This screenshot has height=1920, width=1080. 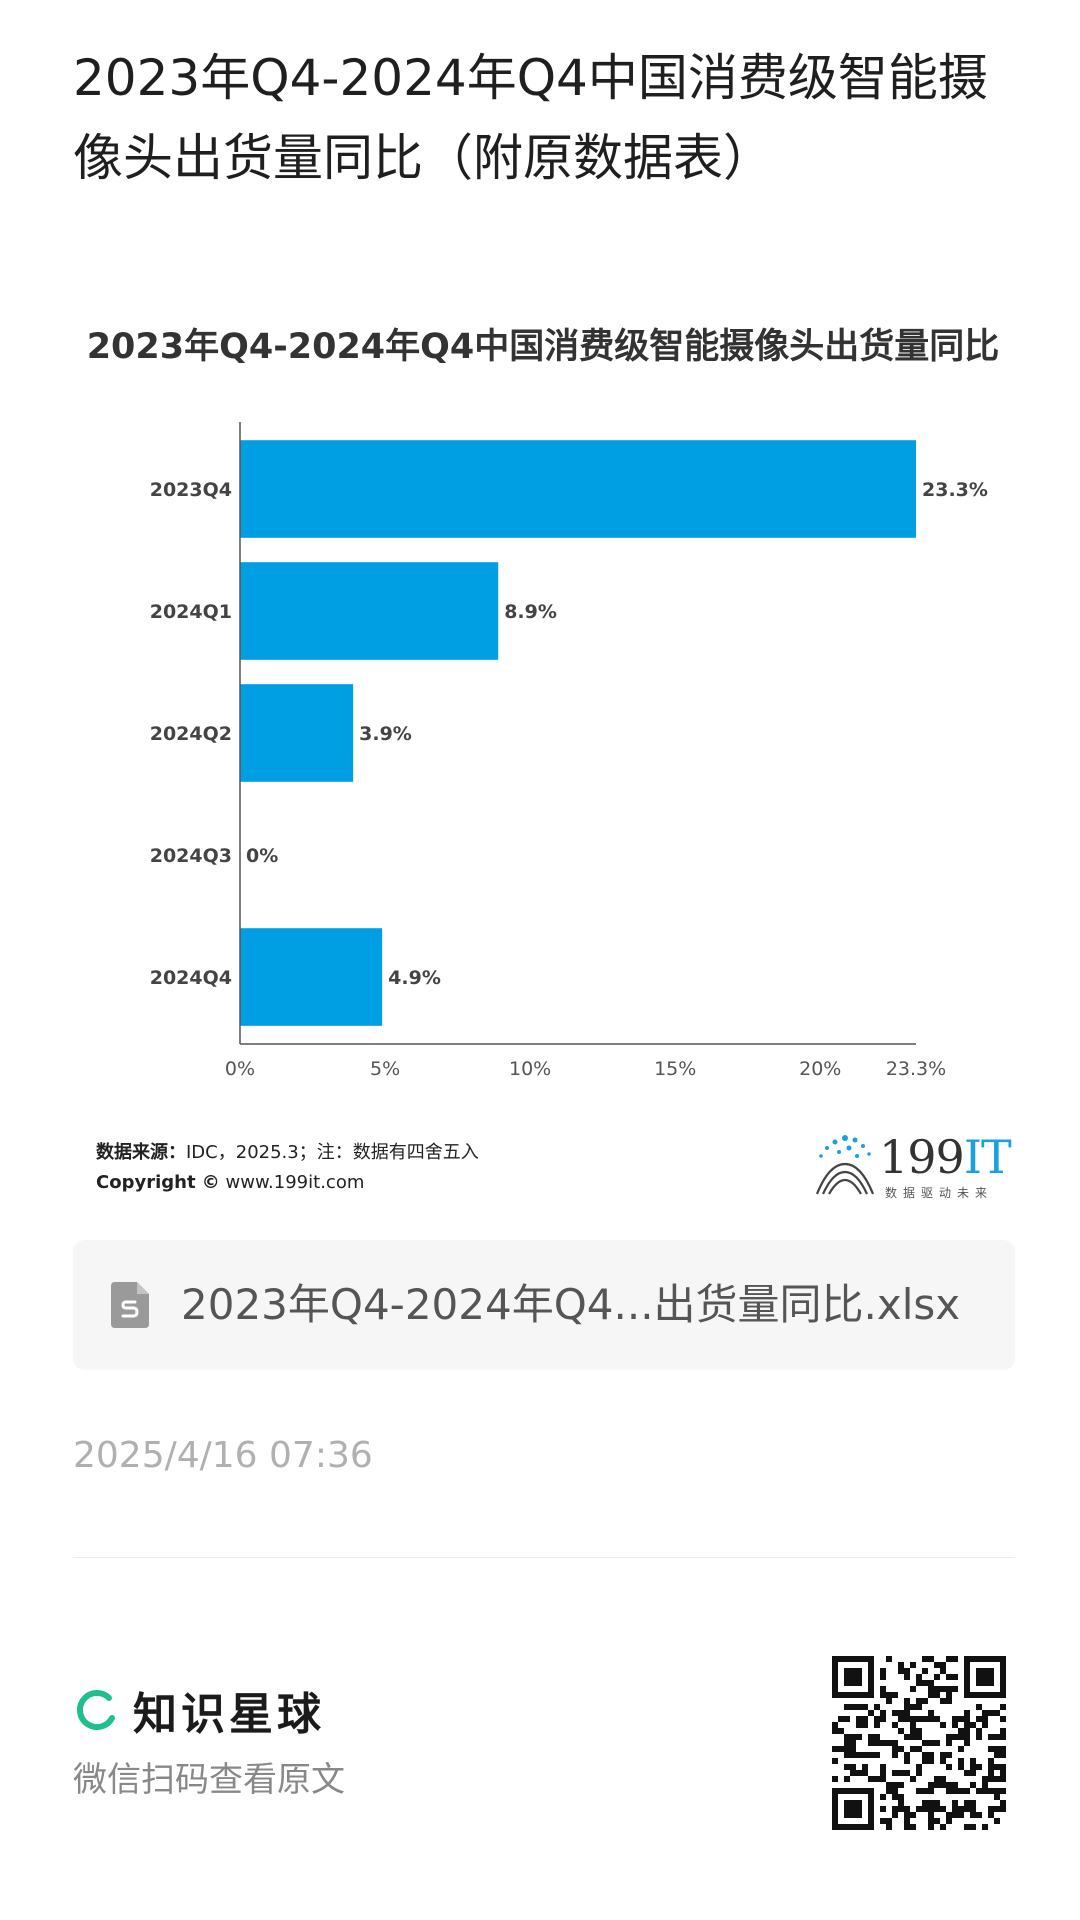 I want to click on publish-timestamp: 2025/4/16 07:36, so click(x=223, y=1455).